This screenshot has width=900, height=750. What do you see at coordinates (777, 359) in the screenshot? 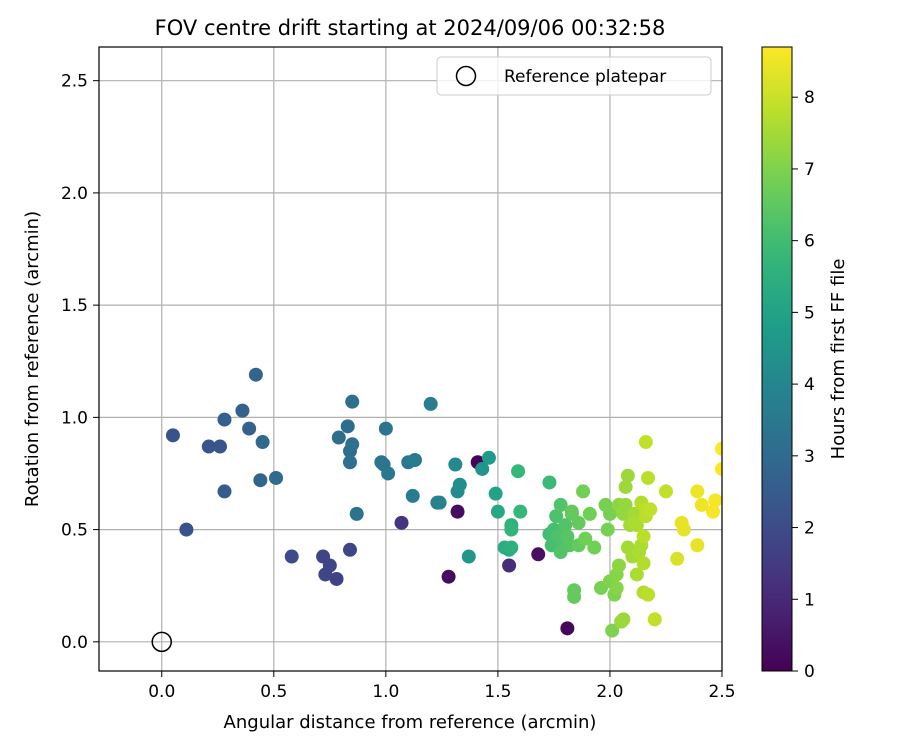
I see `colorbar-bar` at bounding box center [777, 359].